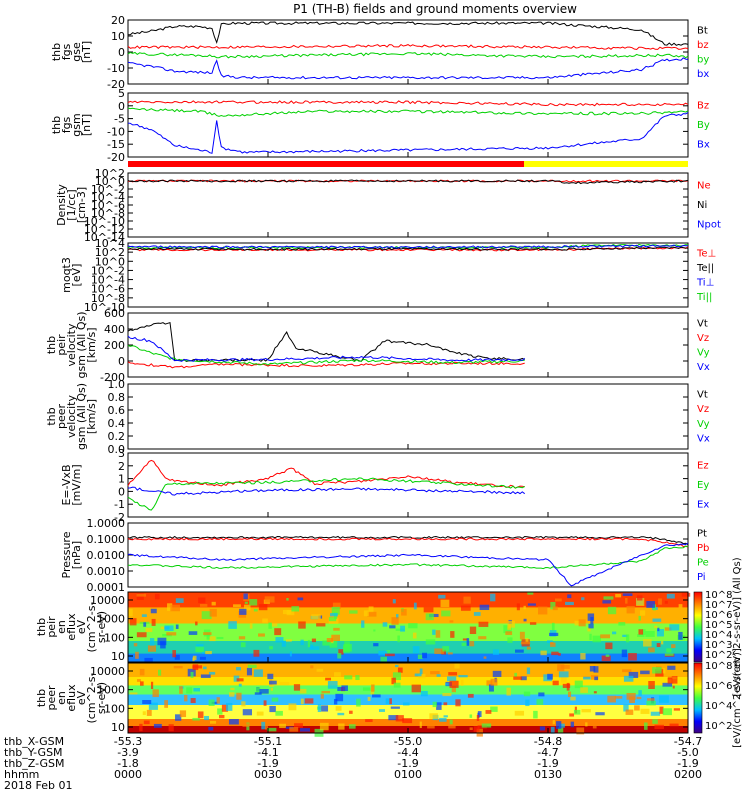  Describe the element at coordinates (326, 164) in the screenshot. I see `mode-bar-red` at that location.